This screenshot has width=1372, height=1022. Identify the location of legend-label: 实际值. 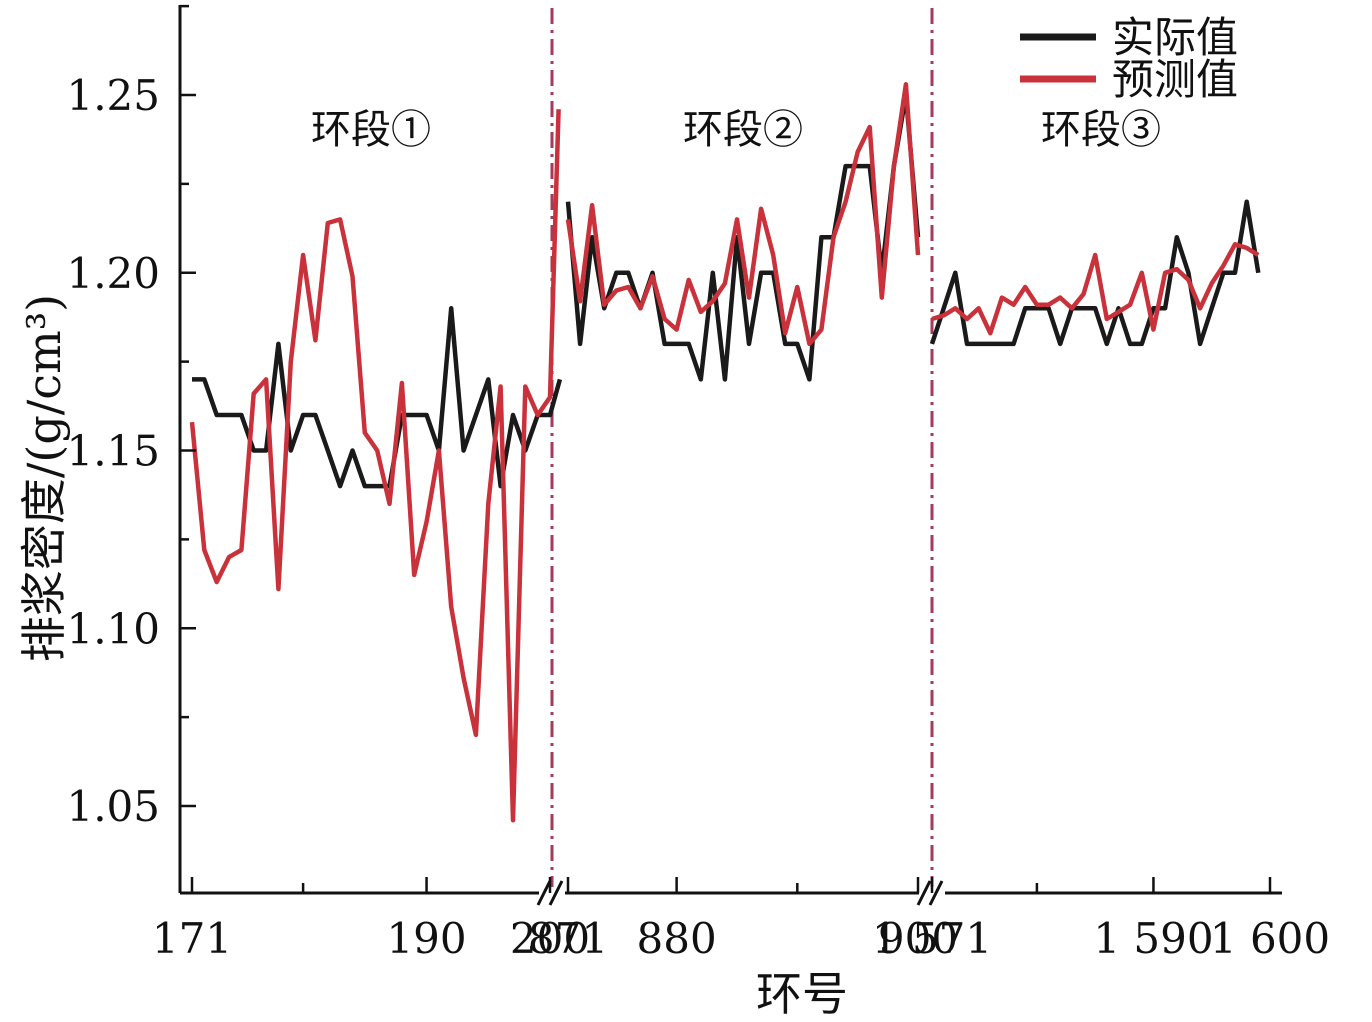
(1175, 37).